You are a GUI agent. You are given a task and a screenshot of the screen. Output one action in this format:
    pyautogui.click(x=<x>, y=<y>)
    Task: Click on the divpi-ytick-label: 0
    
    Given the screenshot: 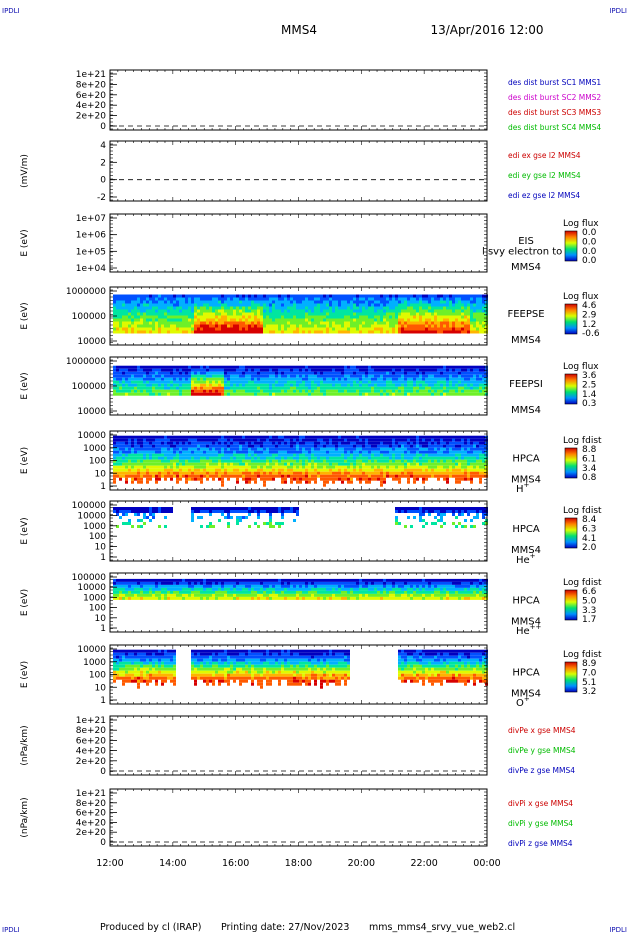 What is the action you would take?
    pyautogui.click(x=103, y=843)
    